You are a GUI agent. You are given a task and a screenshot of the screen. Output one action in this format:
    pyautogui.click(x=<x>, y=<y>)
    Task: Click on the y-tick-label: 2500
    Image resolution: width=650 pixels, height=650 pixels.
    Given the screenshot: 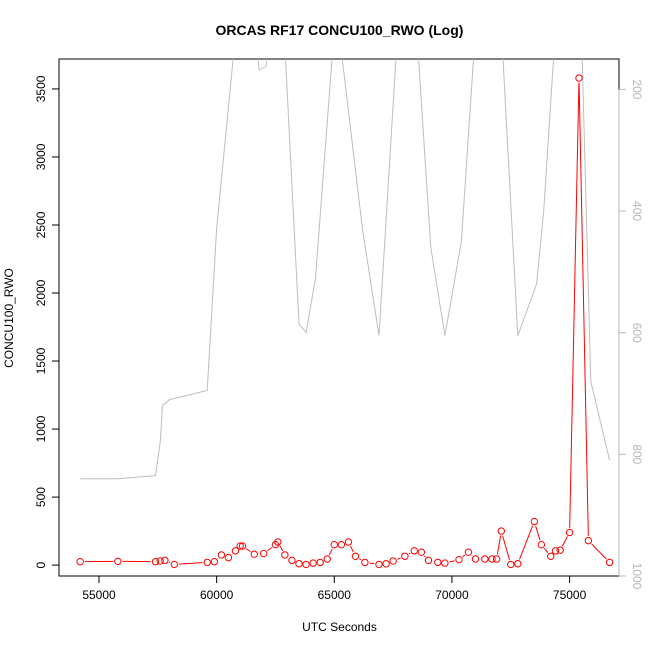 What is the action you would take?
    pyautogui.click(x=41, y=224)
    